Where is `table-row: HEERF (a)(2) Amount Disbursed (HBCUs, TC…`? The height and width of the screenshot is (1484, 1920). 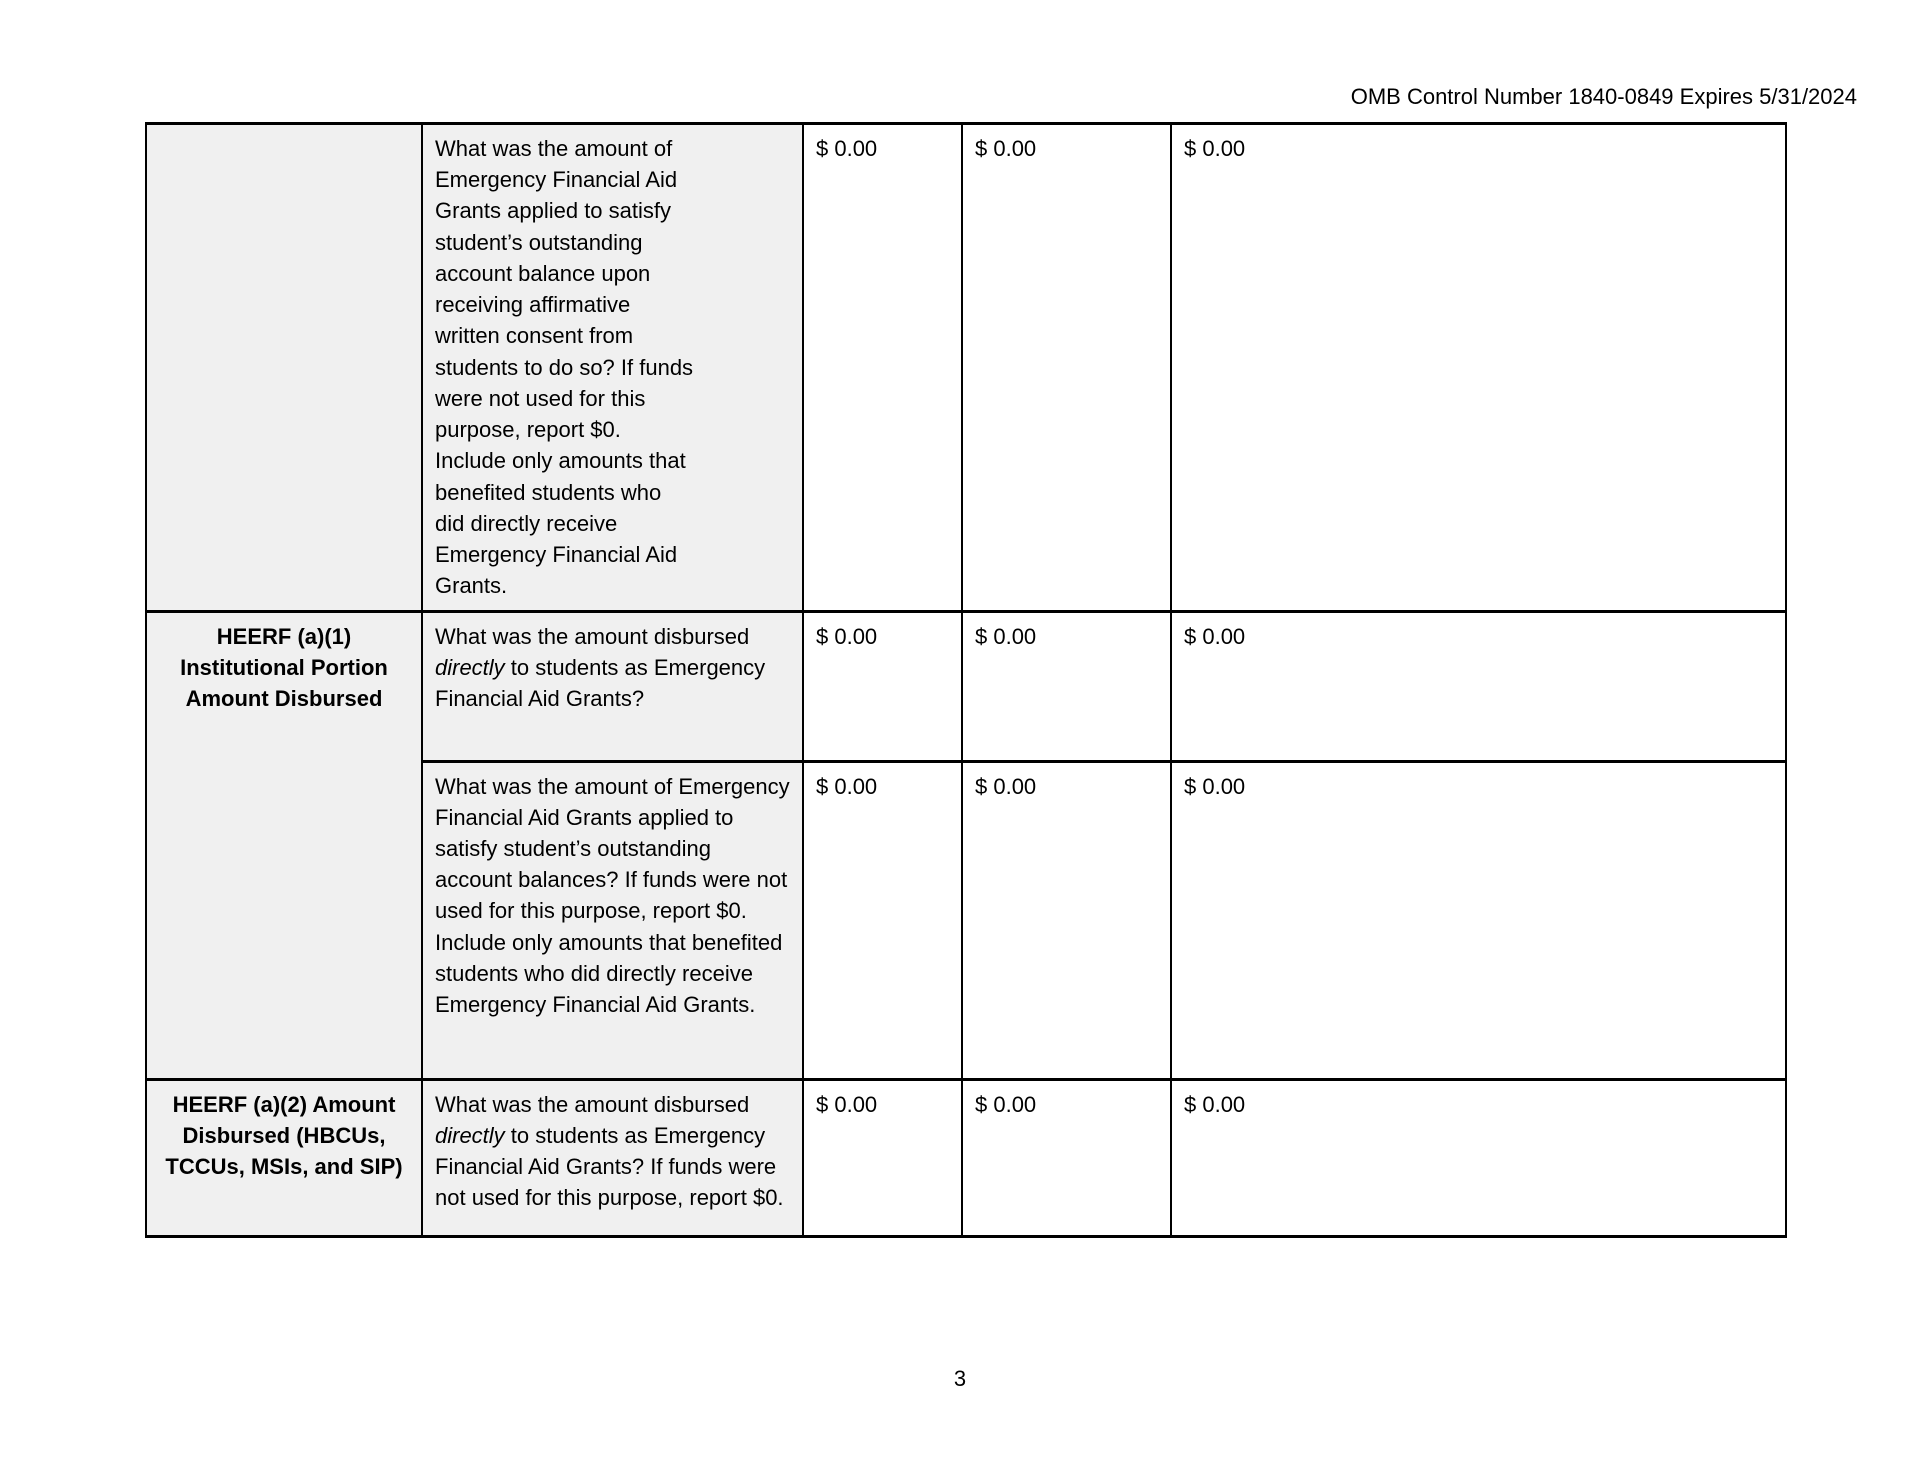 table-row: HEERF (a)(2) Amount Disbursed (HBCUs, TC… is located at coordinates (966, 1157).